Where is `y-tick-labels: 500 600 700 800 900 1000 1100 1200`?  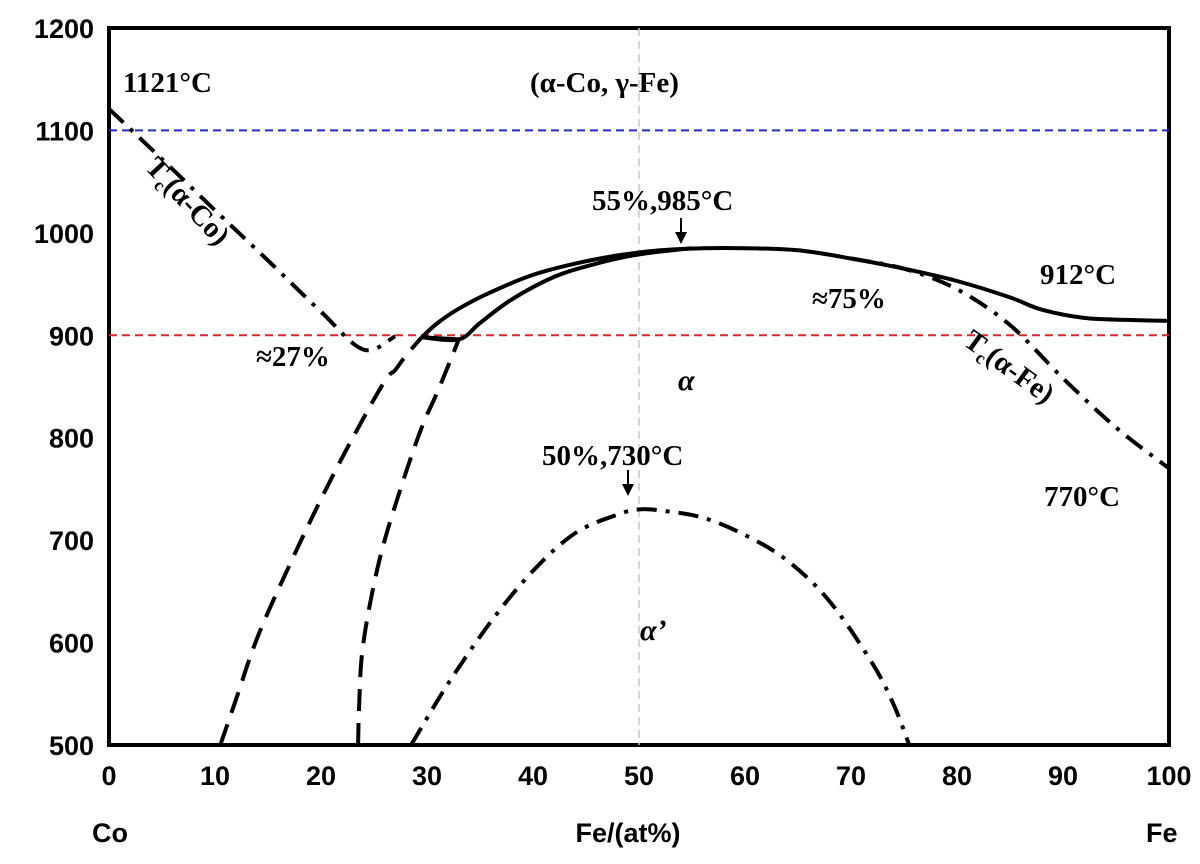 y-tick-labels: 500 600 700 800 900 1000 1100 1200 is located at coordinates (64, 387).